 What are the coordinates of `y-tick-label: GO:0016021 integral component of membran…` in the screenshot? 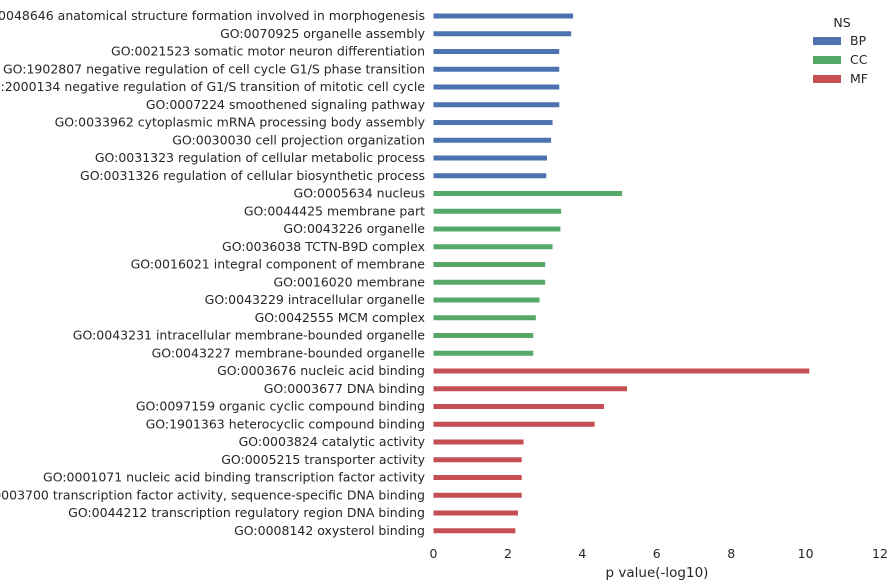 It's located at (278, 264).